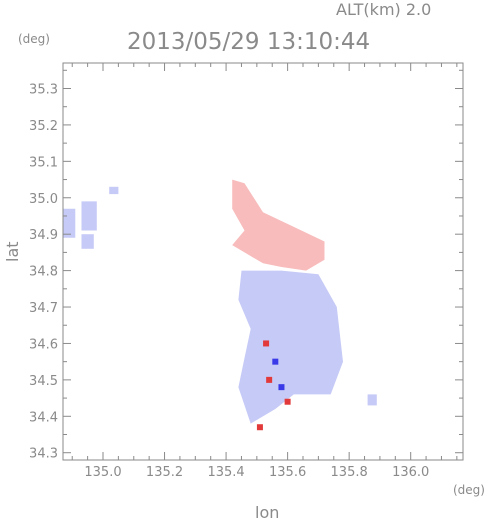  Describe the element at coordinates (43, 308) in the screenshot. I see `y-tick-label-4: 34.7` at that location.